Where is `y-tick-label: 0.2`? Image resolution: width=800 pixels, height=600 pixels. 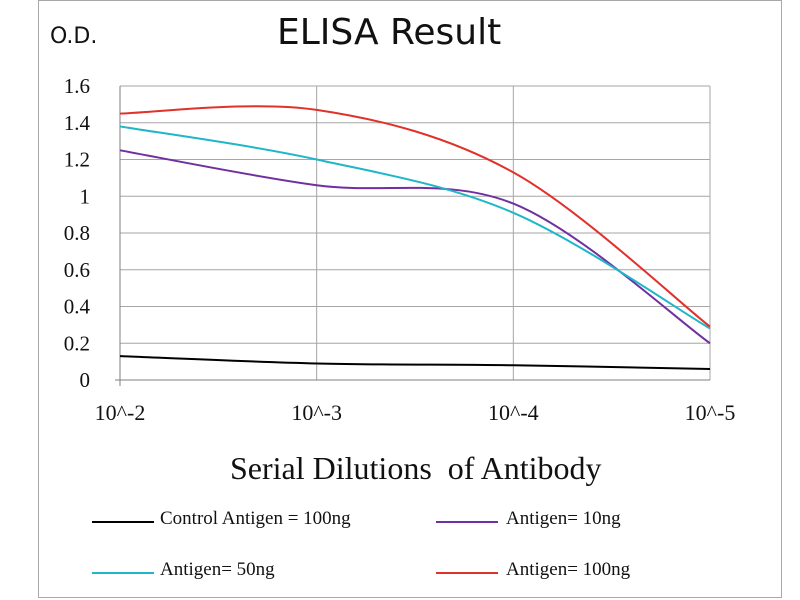 y-tick-label: 0.2 is located at coordinates (77, 343).